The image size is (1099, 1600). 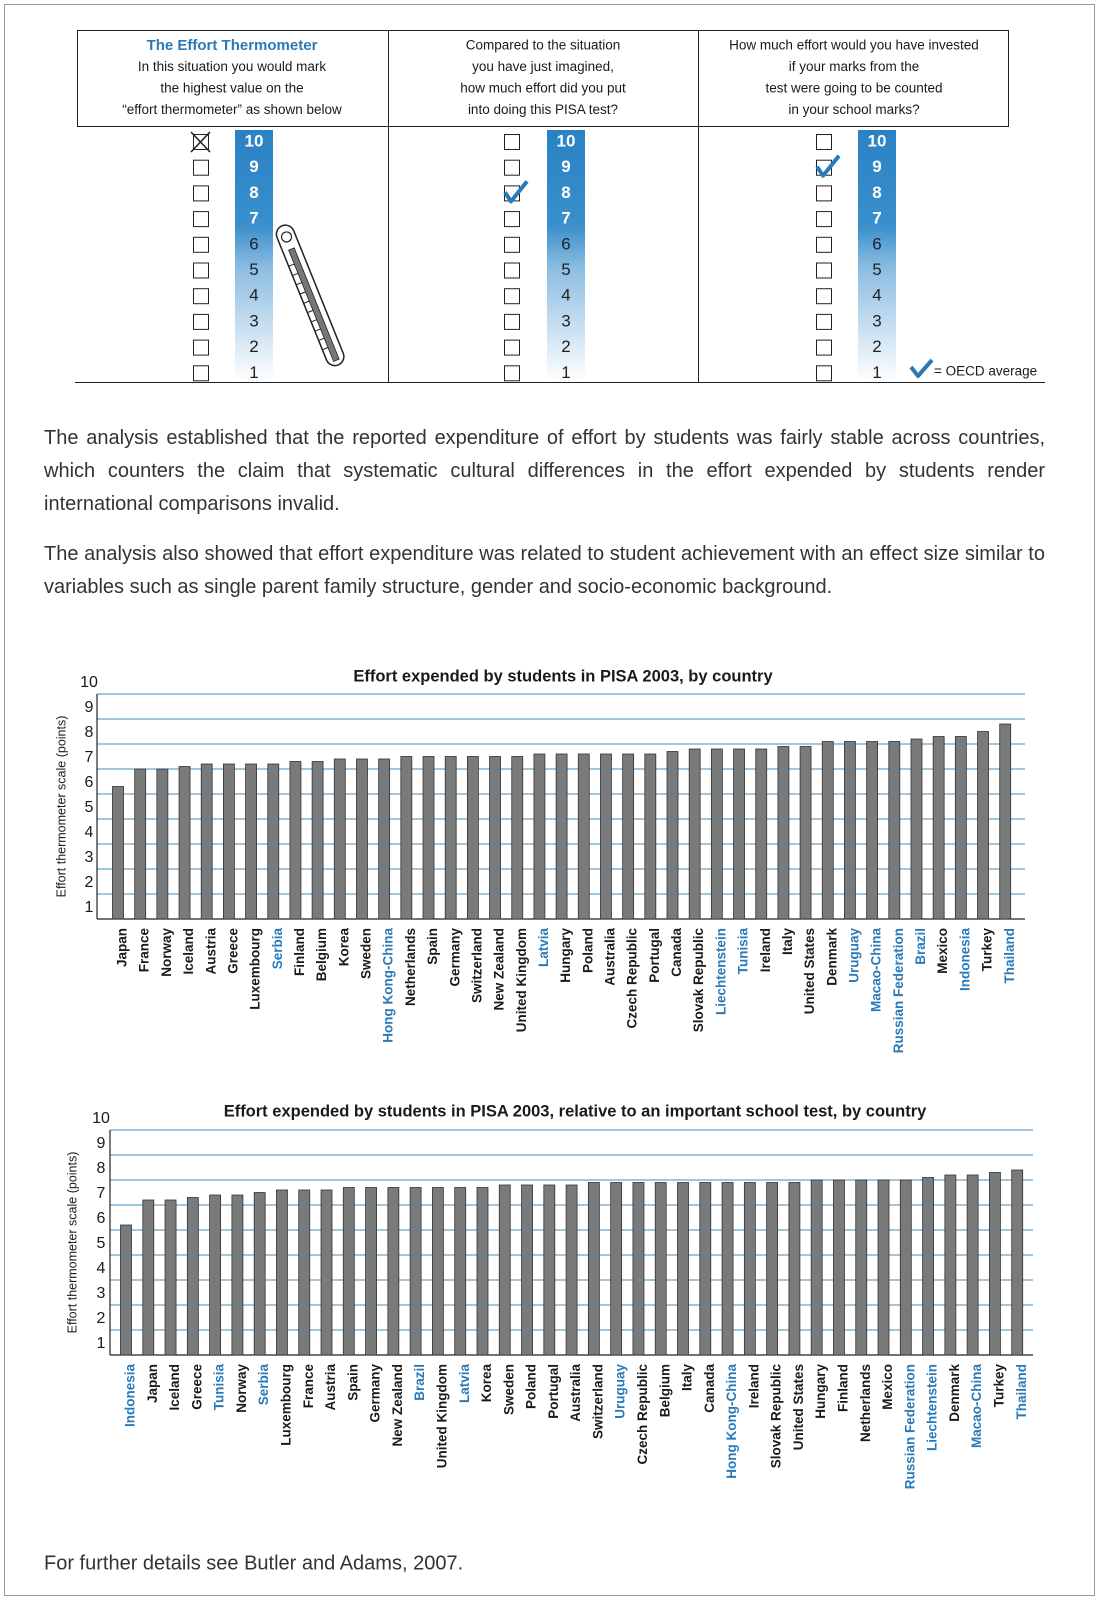 I want to click on x-tick-label: Canada, so click(x=709, y=1388).